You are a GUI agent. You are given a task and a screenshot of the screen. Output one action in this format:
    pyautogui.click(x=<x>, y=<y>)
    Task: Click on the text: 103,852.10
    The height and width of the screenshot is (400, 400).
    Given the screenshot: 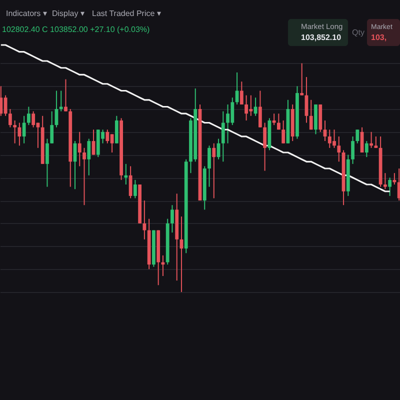 What is the action you would take?
    pyautogui.click(x=321, y=37)
    